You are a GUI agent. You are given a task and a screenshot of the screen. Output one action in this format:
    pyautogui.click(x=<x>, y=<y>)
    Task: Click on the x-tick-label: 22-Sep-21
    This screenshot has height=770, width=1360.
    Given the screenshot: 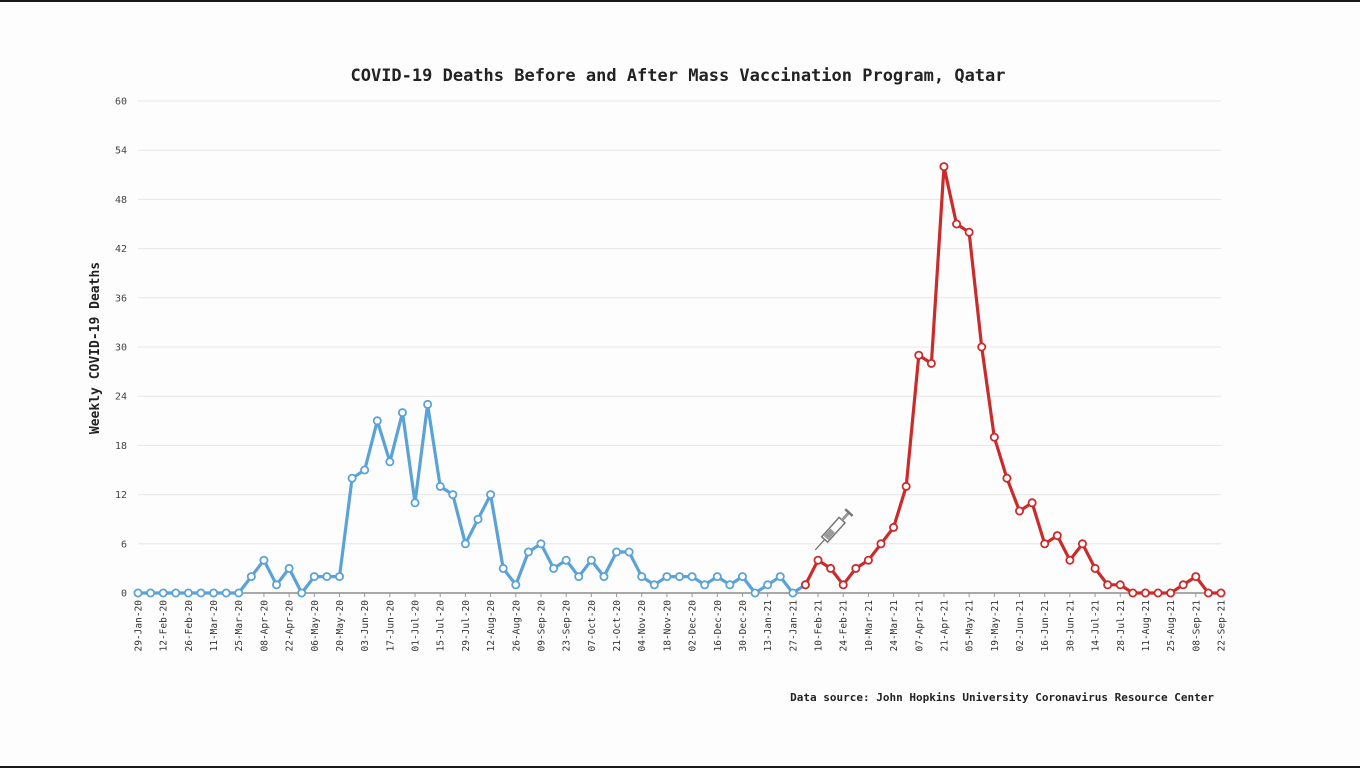 What is the action you would take?
    pyautogui.click(x=1222, y=626)
    